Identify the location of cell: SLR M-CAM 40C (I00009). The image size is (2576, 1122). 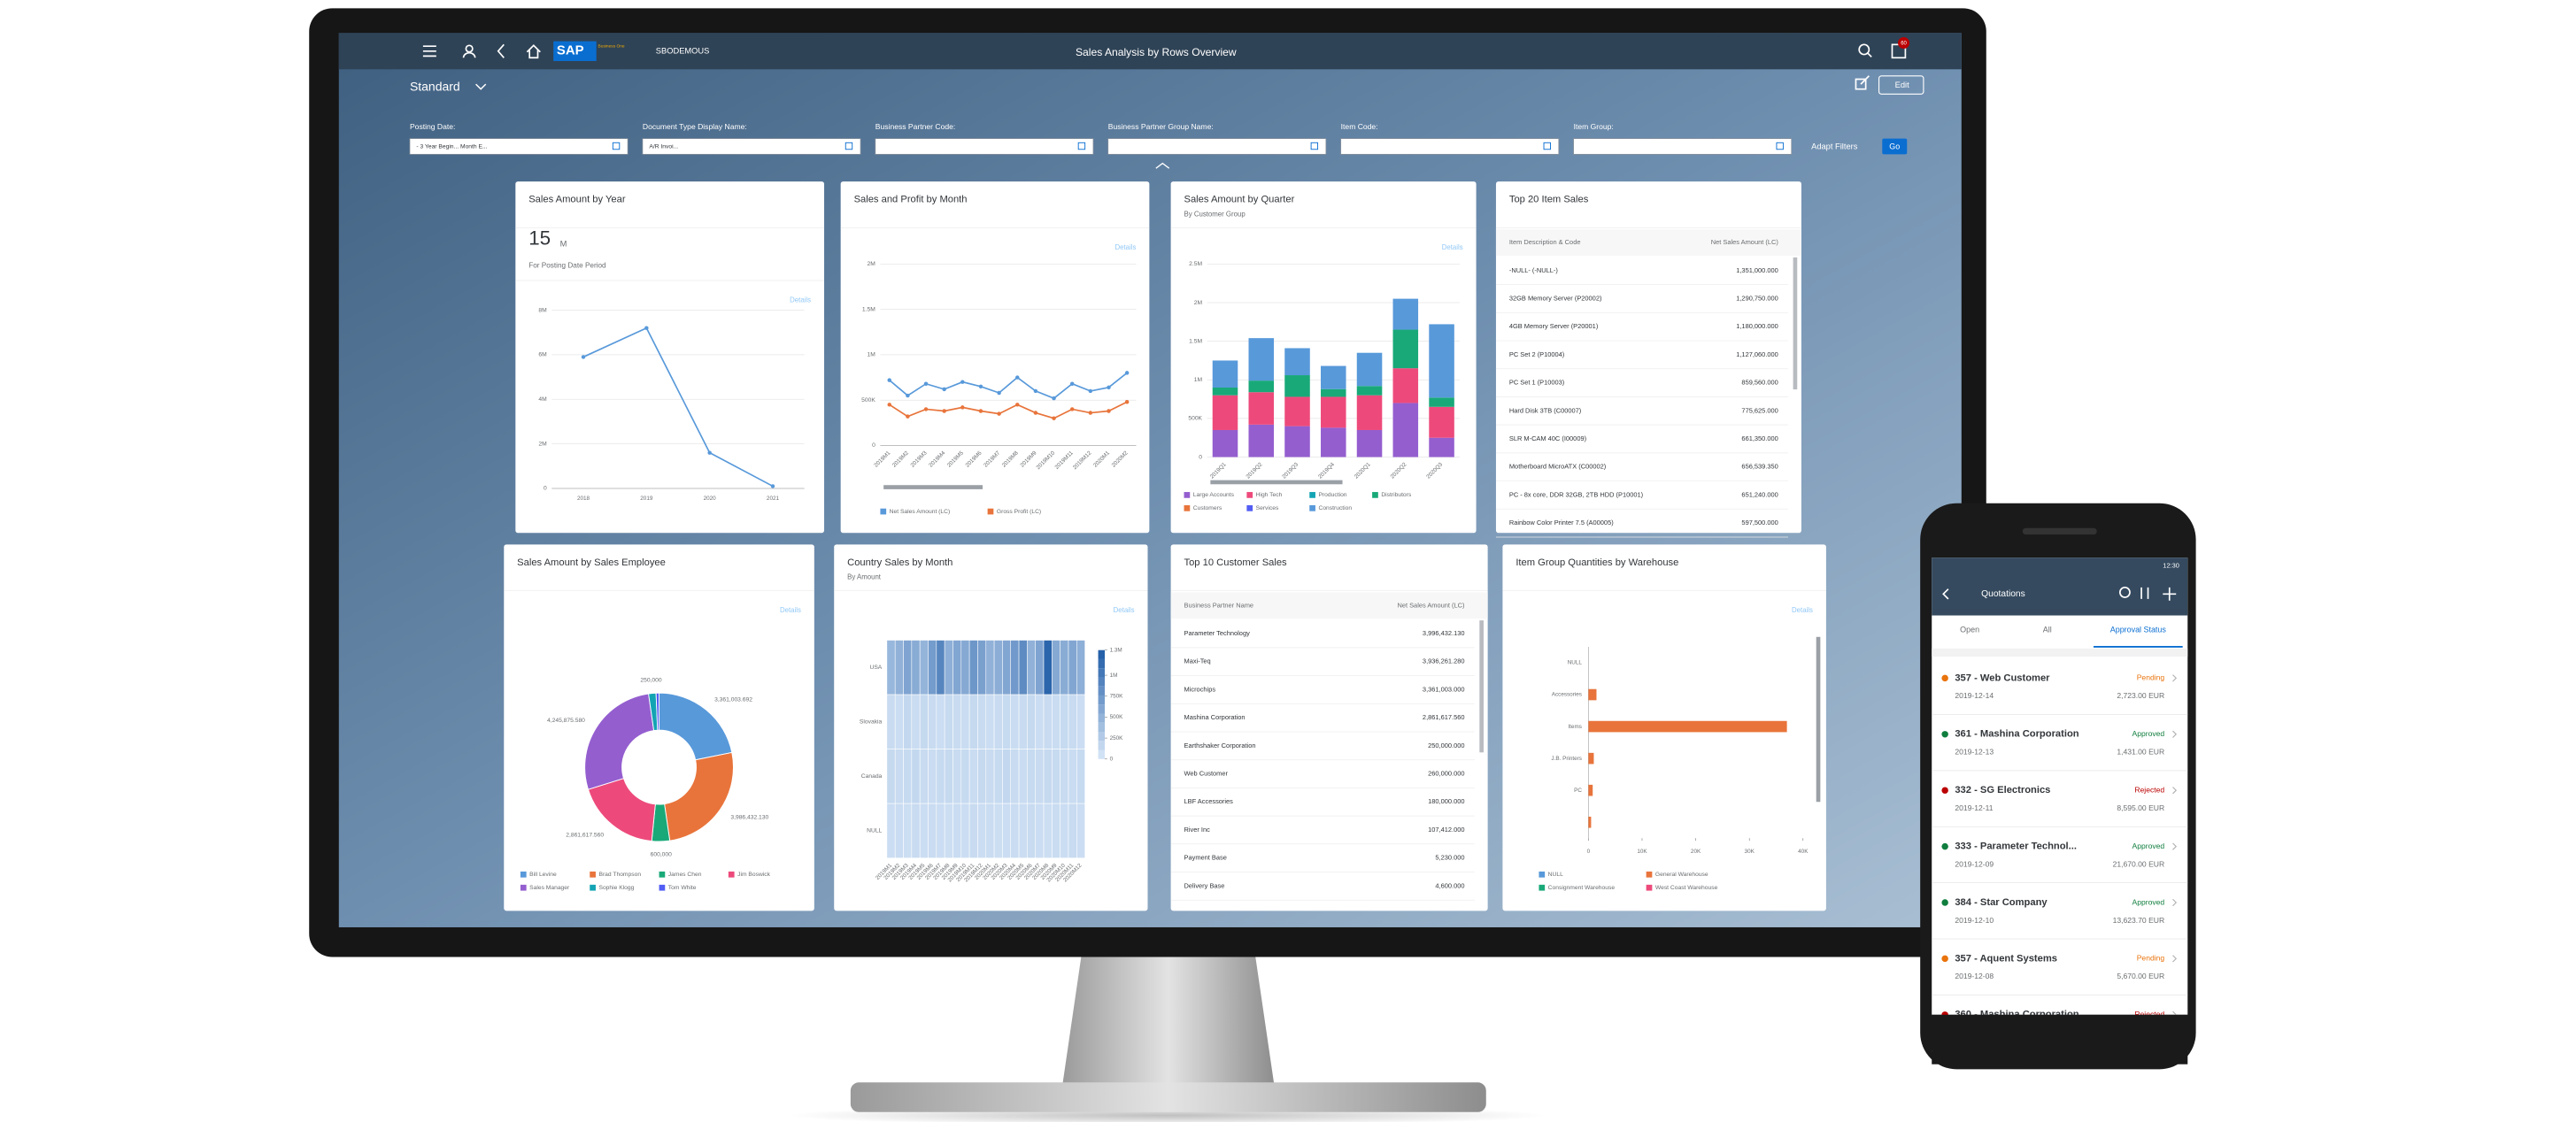
(1548, 438).